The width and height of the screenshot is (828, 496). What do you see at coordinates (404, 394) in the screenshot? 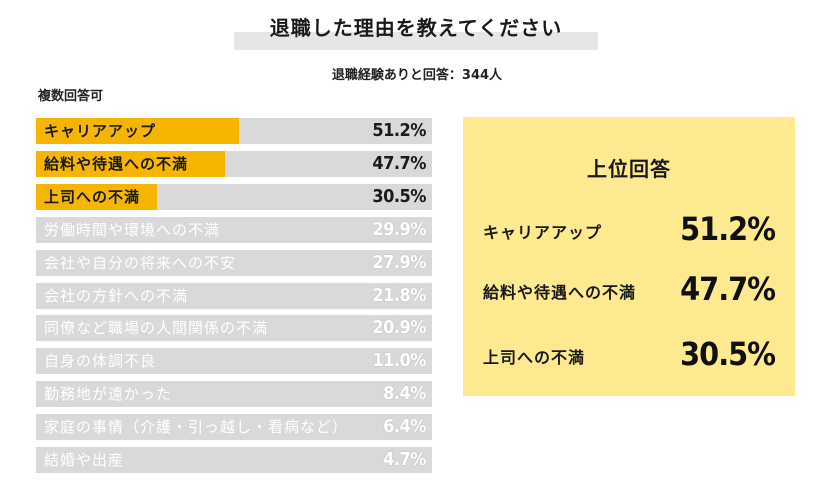
I see `bar-value-label: 8.4%` at bounding box center [404, 394].